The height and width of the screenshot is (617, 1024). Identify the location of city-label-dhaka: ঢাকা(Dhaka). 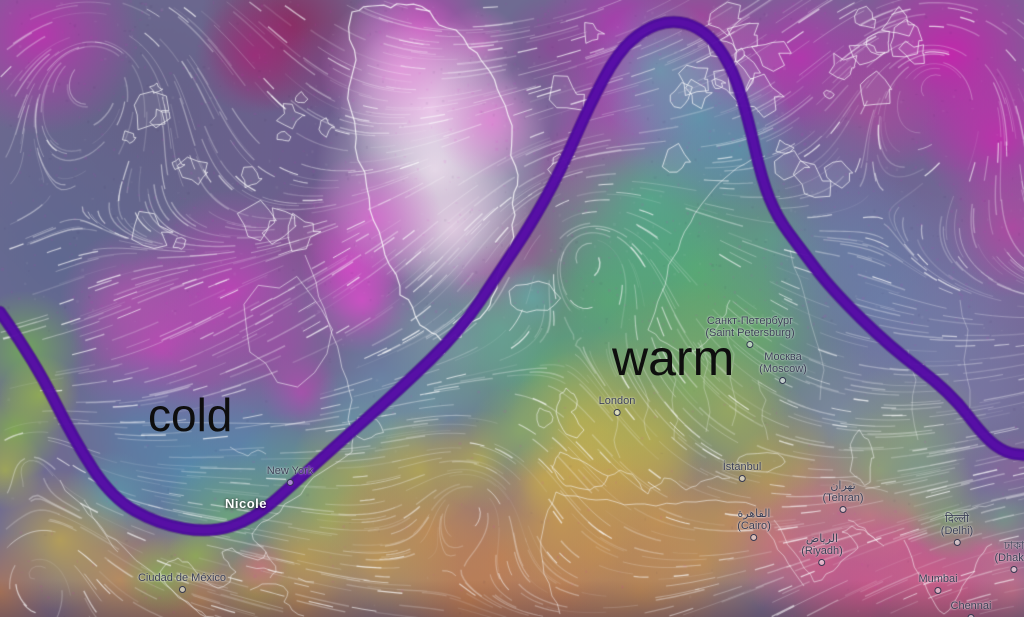
(1009, 556).